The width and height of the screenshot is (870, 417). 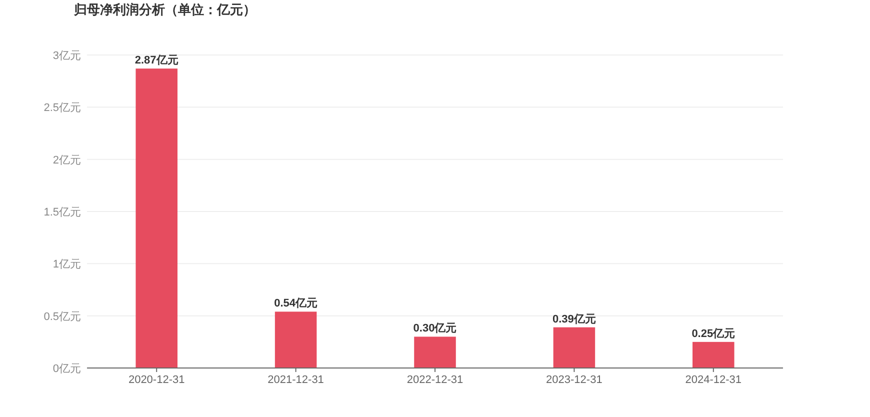 I want to click on y-tick-label: 2.5亿元, so click(x=62, y=108).